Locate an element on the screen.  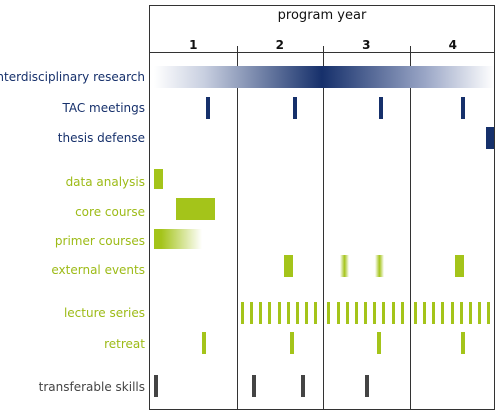
label-thesis-defense: thesis defense is located at coordinates (101, 138).